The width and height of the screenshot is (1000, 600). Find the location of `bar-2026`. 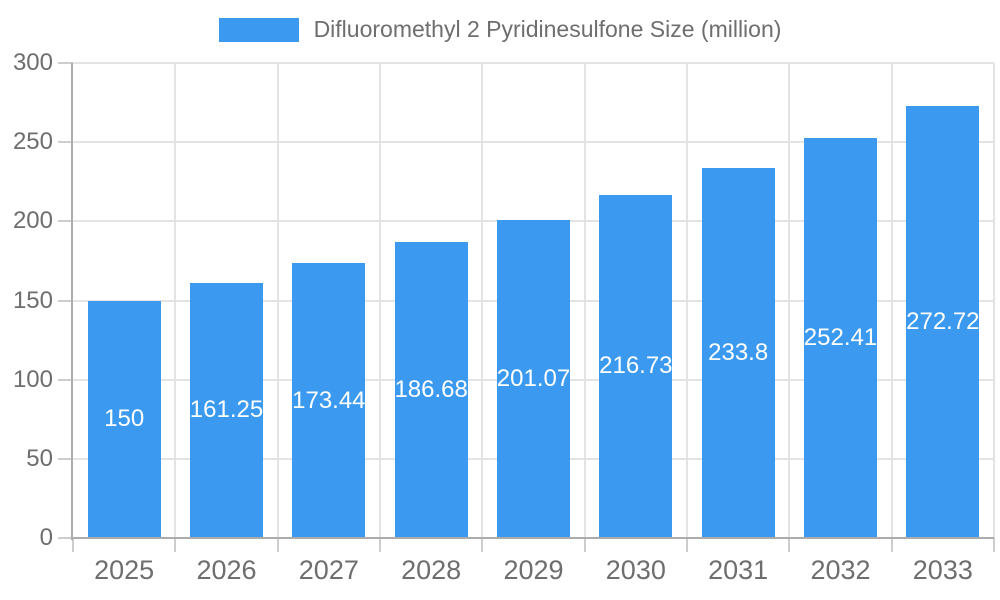

bar-2026 is located at coordinates (226, 410).